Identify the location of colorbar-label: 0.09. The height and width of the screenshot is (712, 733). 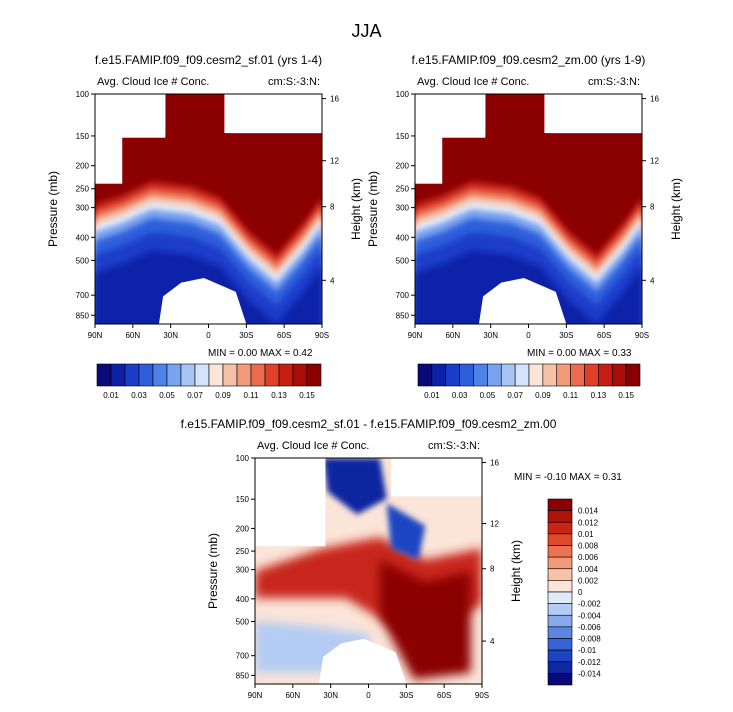
(543, 395).